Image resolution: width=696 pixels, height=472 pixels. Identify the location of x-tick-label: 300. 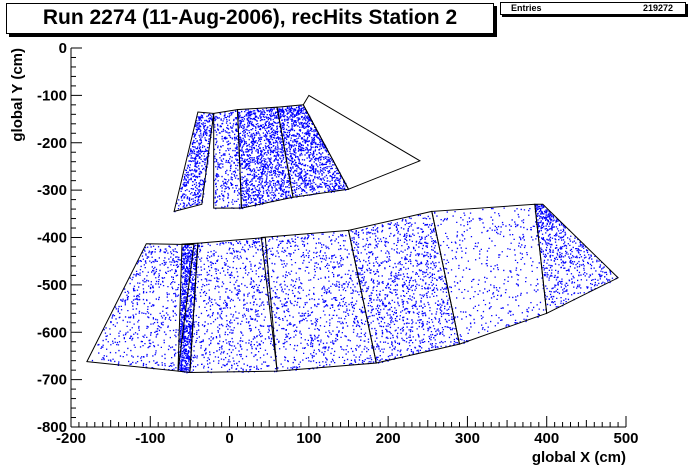
(467, 438).